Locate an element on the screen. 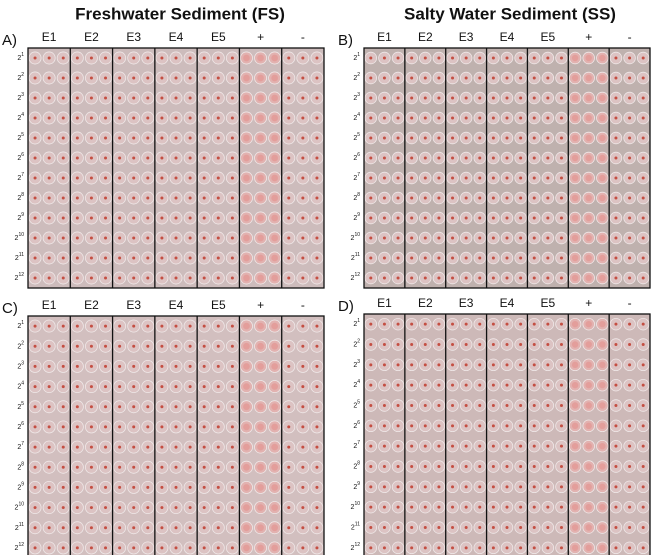  row-label: 21 is located at coordinates (356, 57).